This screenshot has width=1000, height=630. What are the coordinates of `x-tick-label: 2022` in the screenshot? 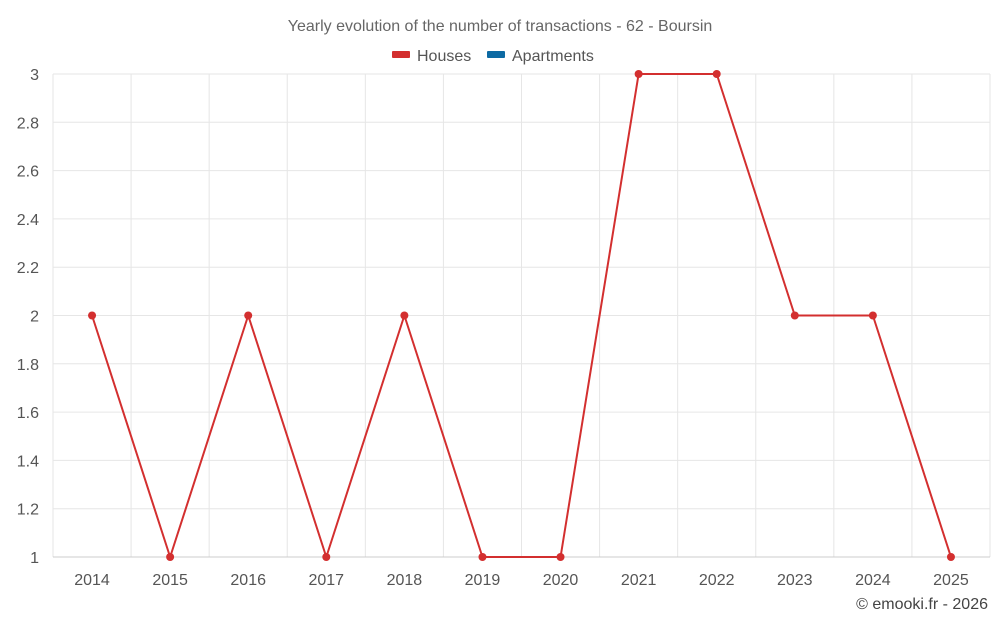 It's located at (717, 580).